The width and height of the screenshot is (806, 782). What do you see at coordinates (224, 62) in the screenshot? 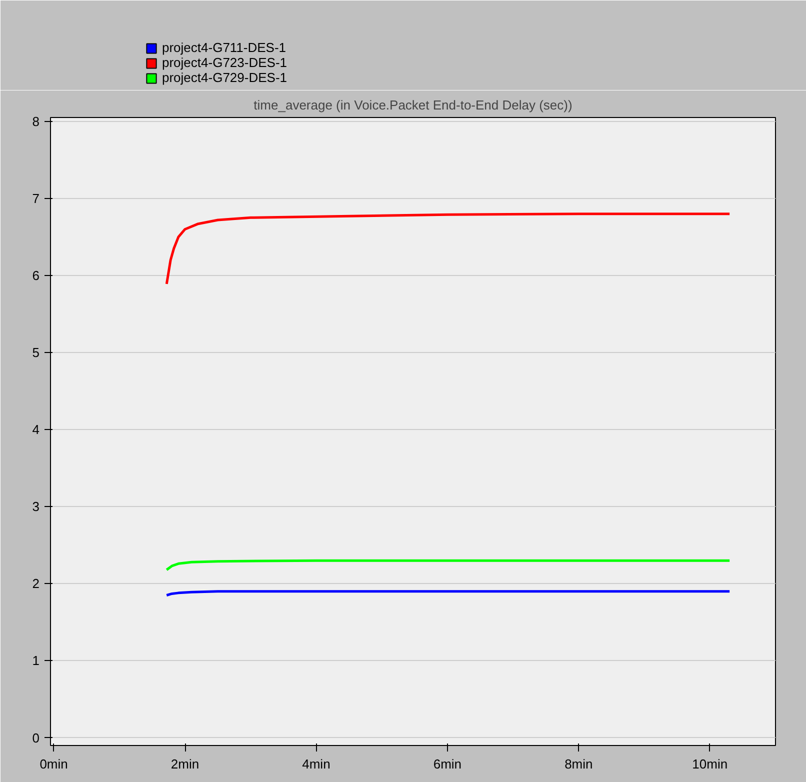
I see `legend-label: project4-G723-DES-1` at bounding box center [224, 62].